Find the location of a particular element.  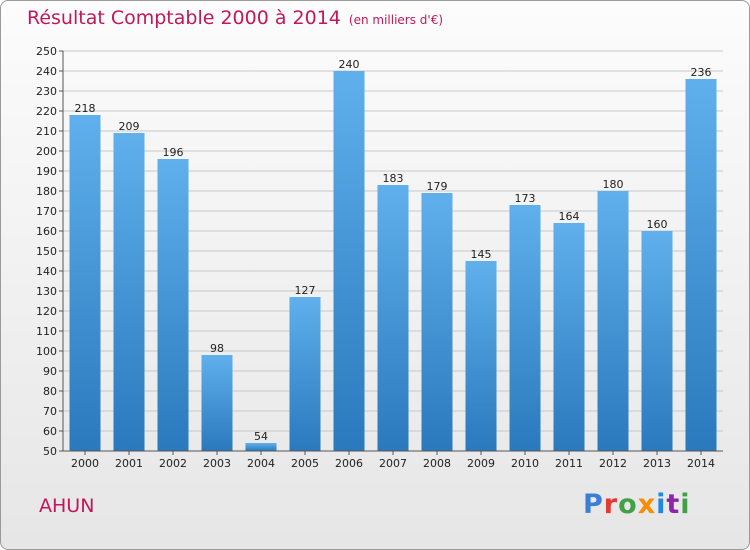

x-tick-label: 2001 is located at coordinates (129, 463).